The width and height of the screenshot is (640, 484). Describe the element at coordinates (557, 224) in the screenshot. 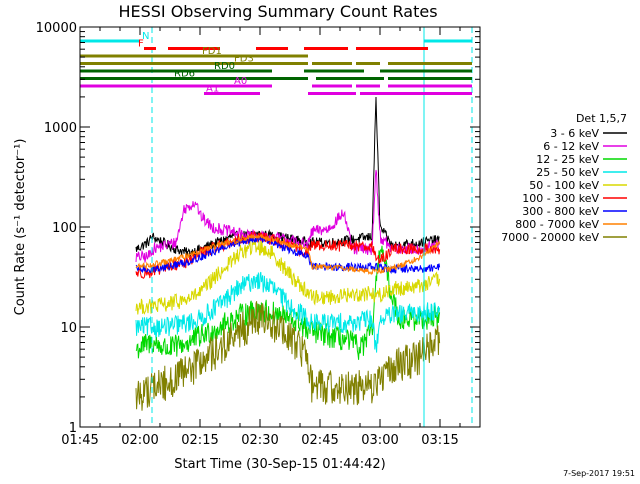

I see `legend-entry-label: 800 - 7000 keV` at that location.